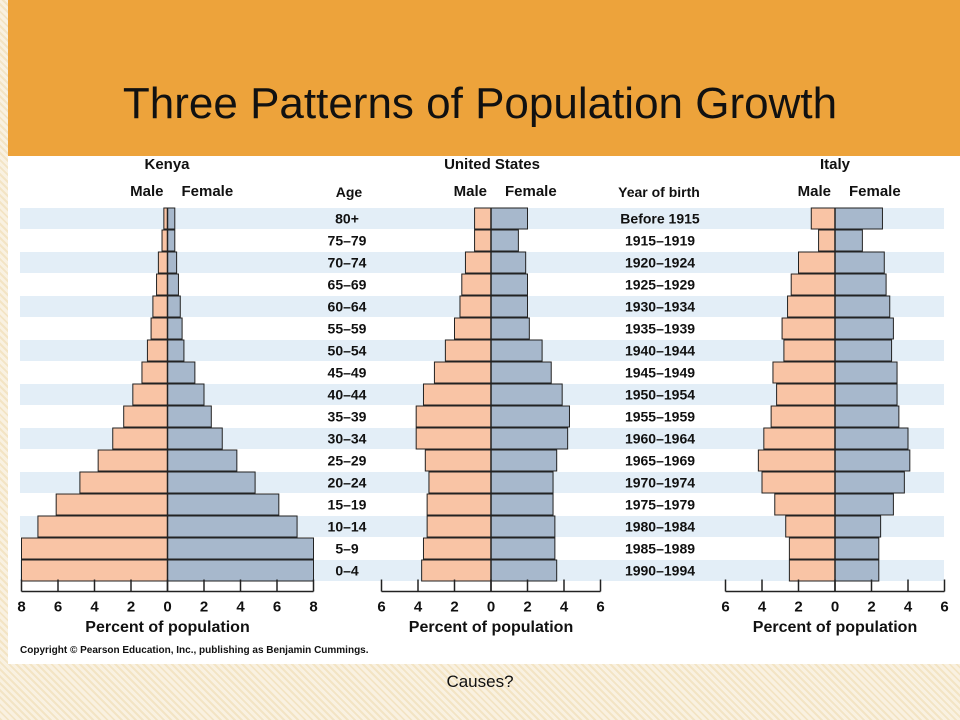  What do you see at coordinates (347, 307) in the screenshot?
I see `age-label: 60–64` at bounding box center [347, 307].